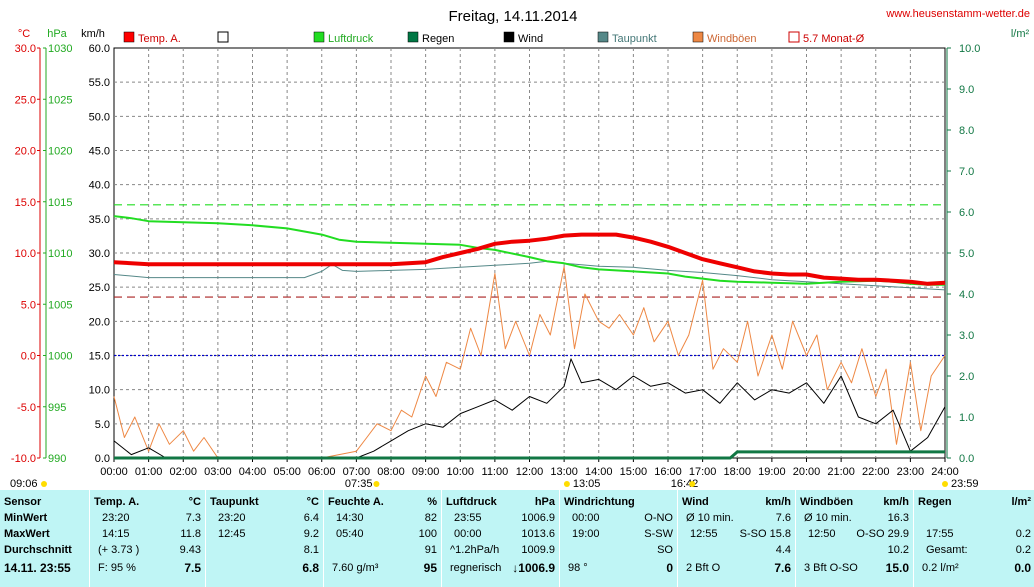  I want to click on gust-footer-r: 15.0, so click(897, 568).